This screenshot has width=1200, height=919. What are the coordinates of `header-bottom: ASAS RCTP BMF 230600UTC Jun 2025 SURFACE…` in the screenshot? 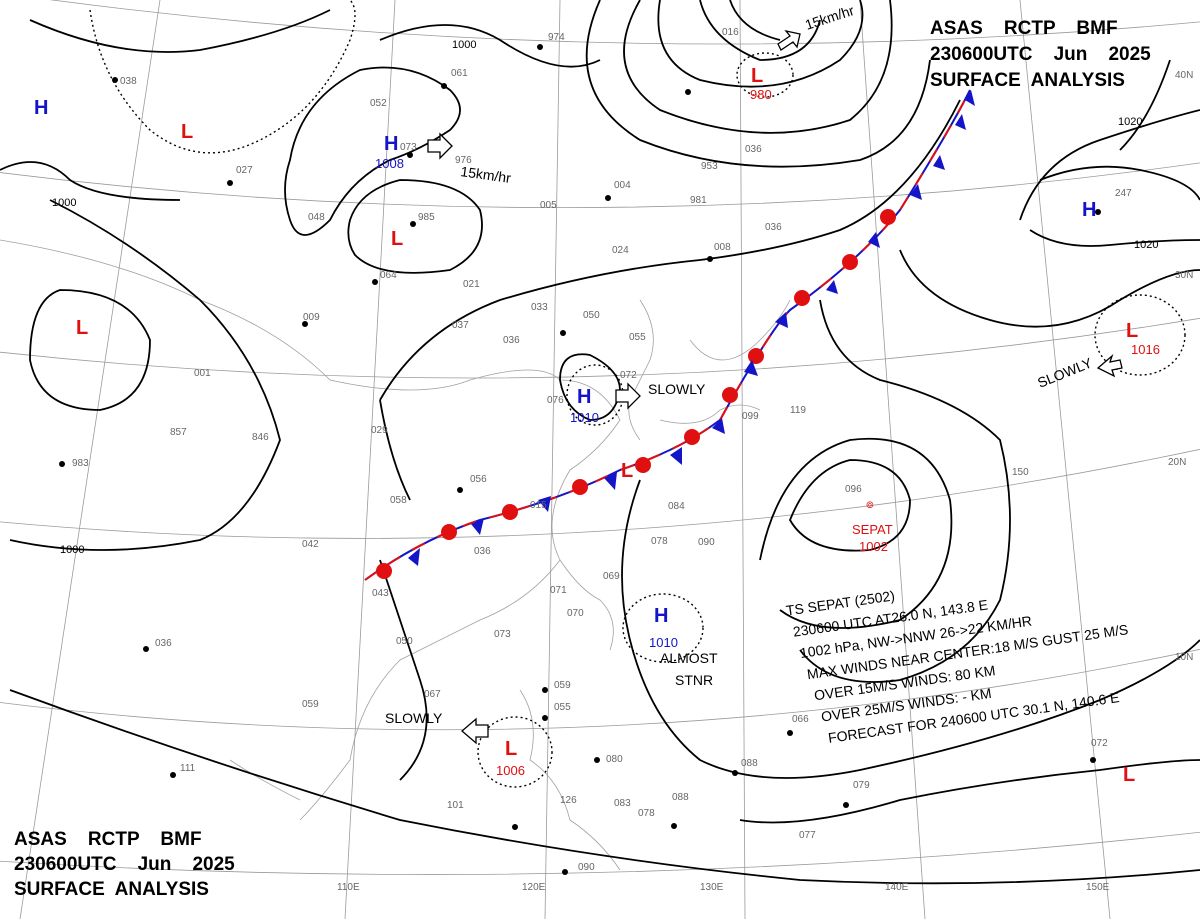 It's located at (124, 864).